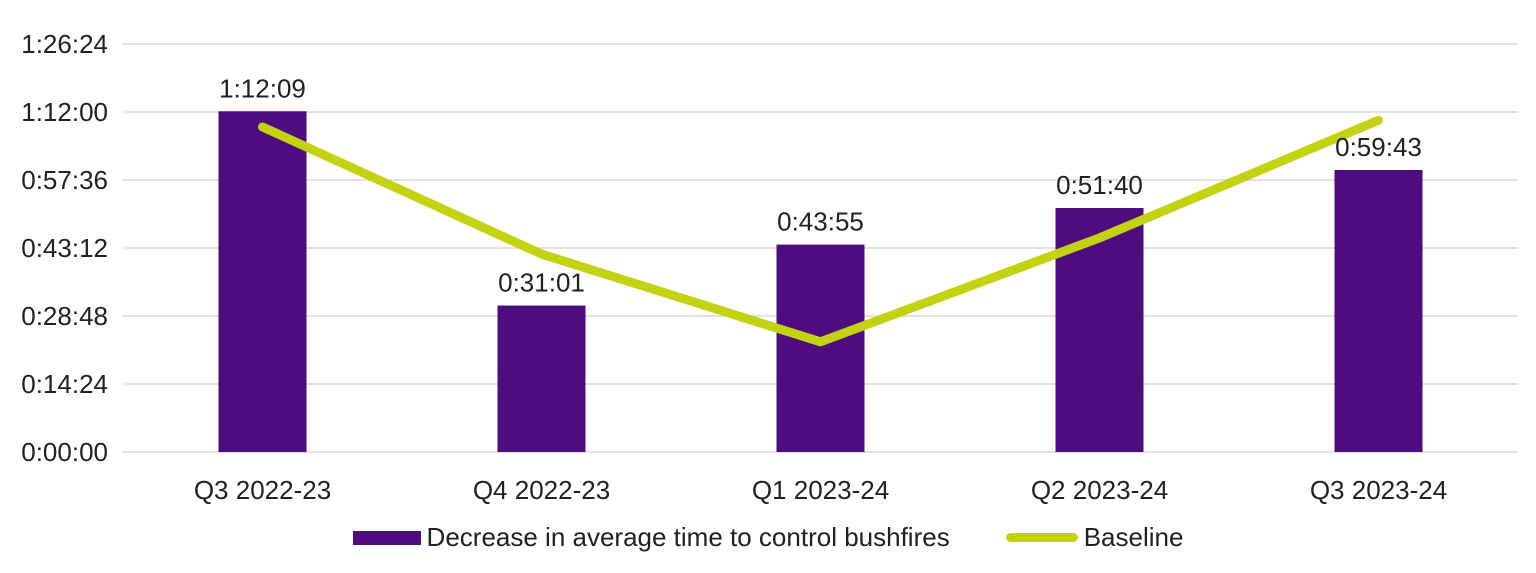  What do you see at coordinates (1133, 537) in the screenshot?
I see `baseline-series-label: Baseline` at bounding box center [1133, 537].